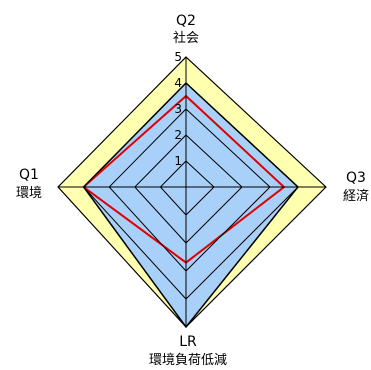  I want to click on axis-label-lr-code: LR, so click(188, 342).